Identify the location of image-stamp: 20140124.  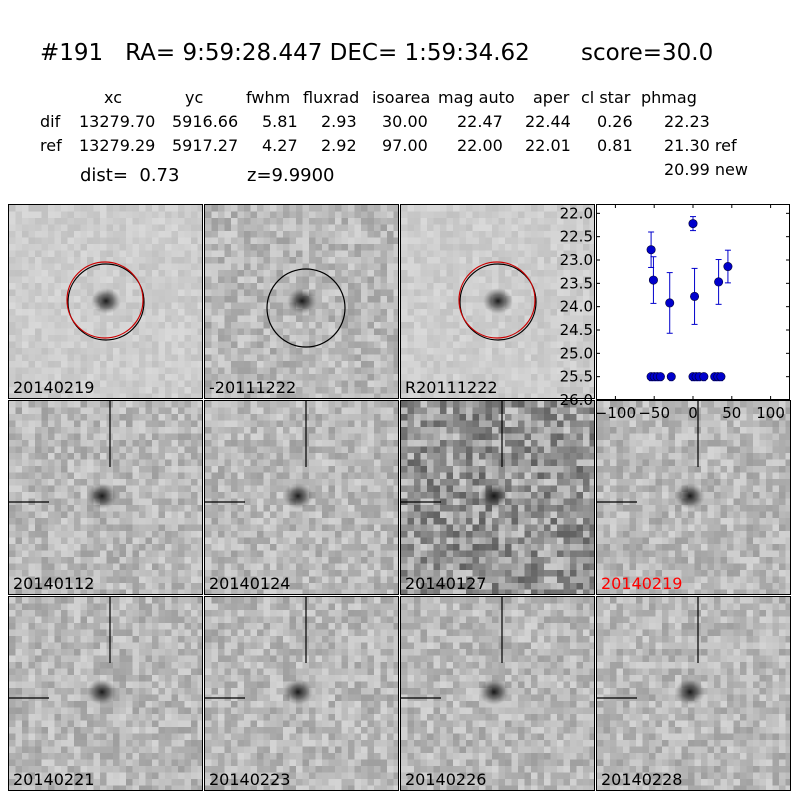
(301, 497).